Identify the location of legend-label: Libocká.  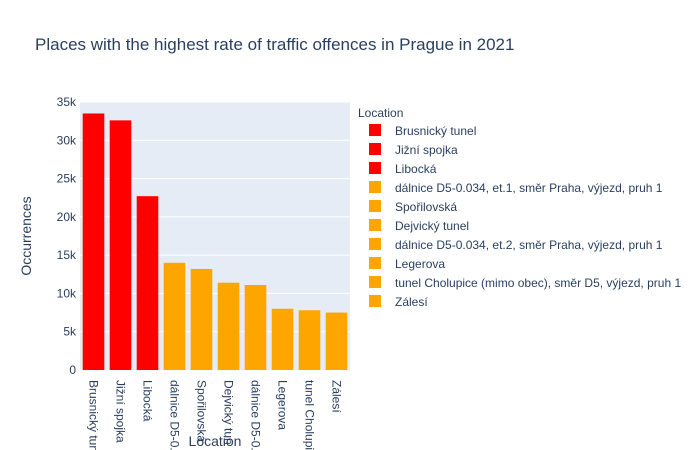
(416, 169).